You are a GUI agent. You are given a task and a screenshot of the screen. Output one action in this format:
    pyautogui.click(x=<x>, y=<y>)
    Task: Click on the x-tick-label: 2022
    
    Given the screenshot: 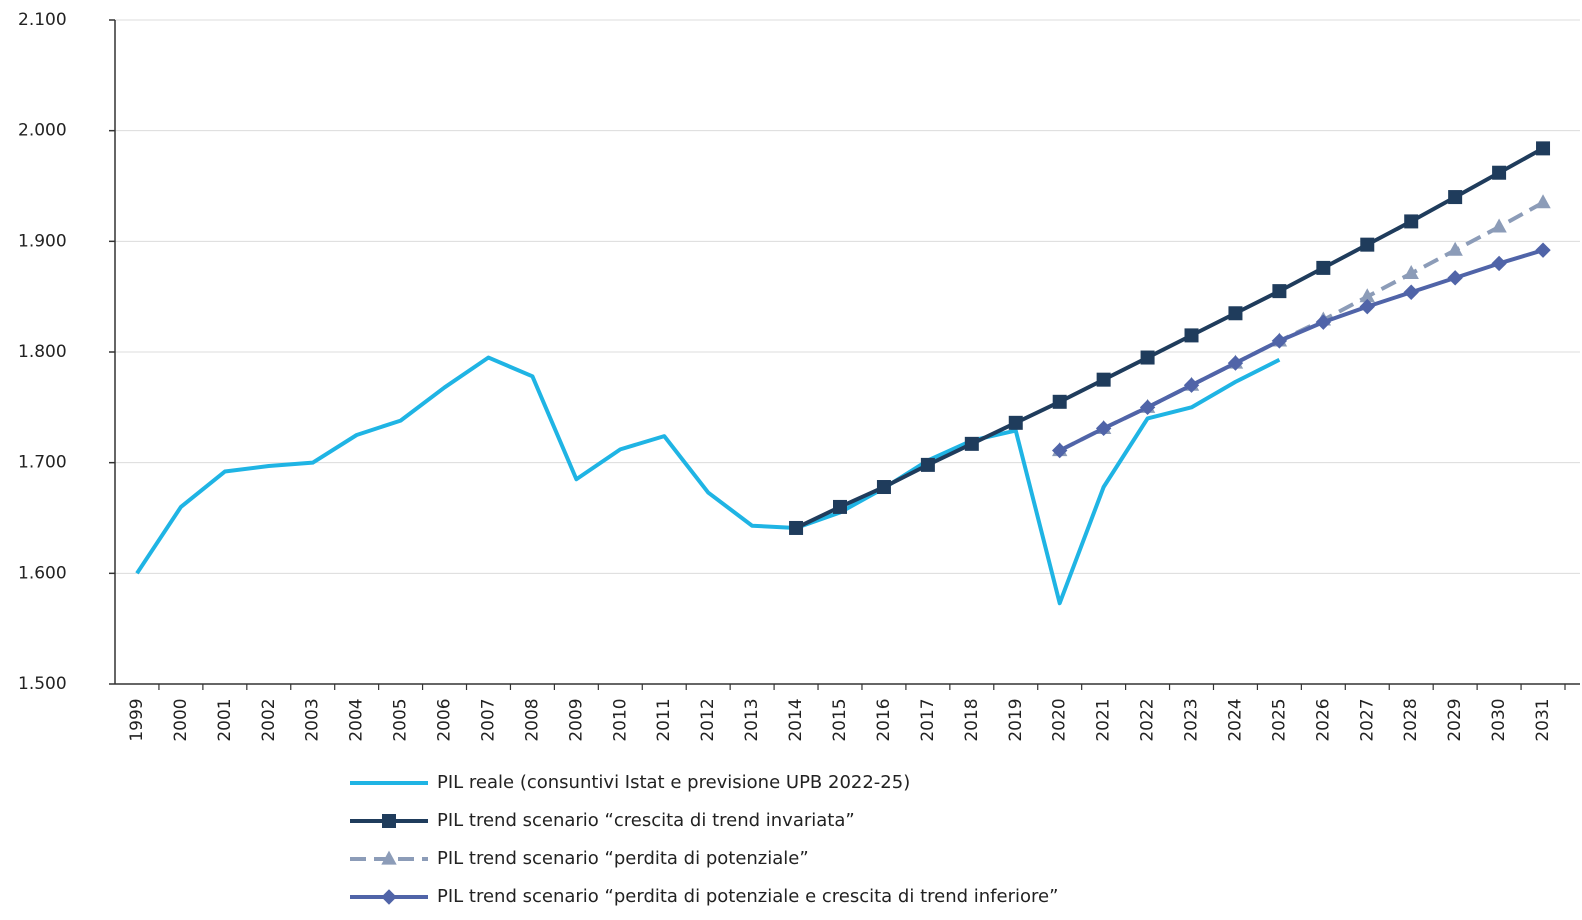 What is the action you would take?
    pyautogui.click(x=1148, y=719)
    